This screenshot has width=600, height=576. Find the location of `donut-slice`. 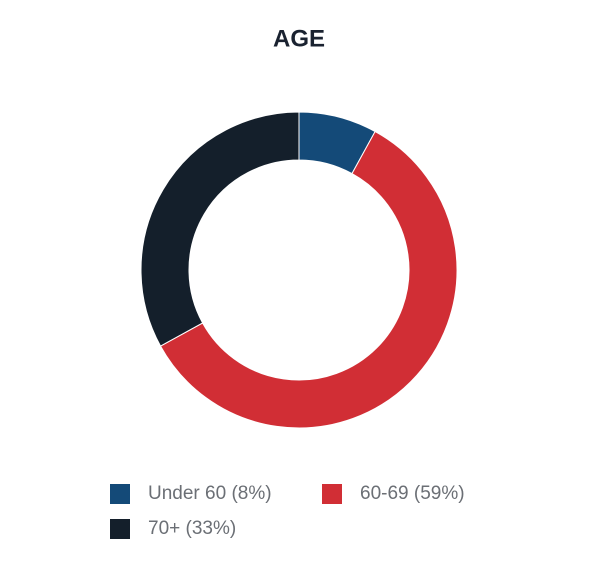

donut-slice is located at coordinates (220, 229).